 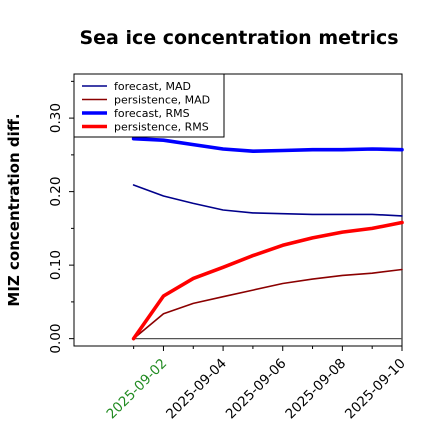 What do you see at coordinates (238, 38) in the screenshot?
I see `chart-title: Sea ice concentration metrics` at bounding box center [238, 38].